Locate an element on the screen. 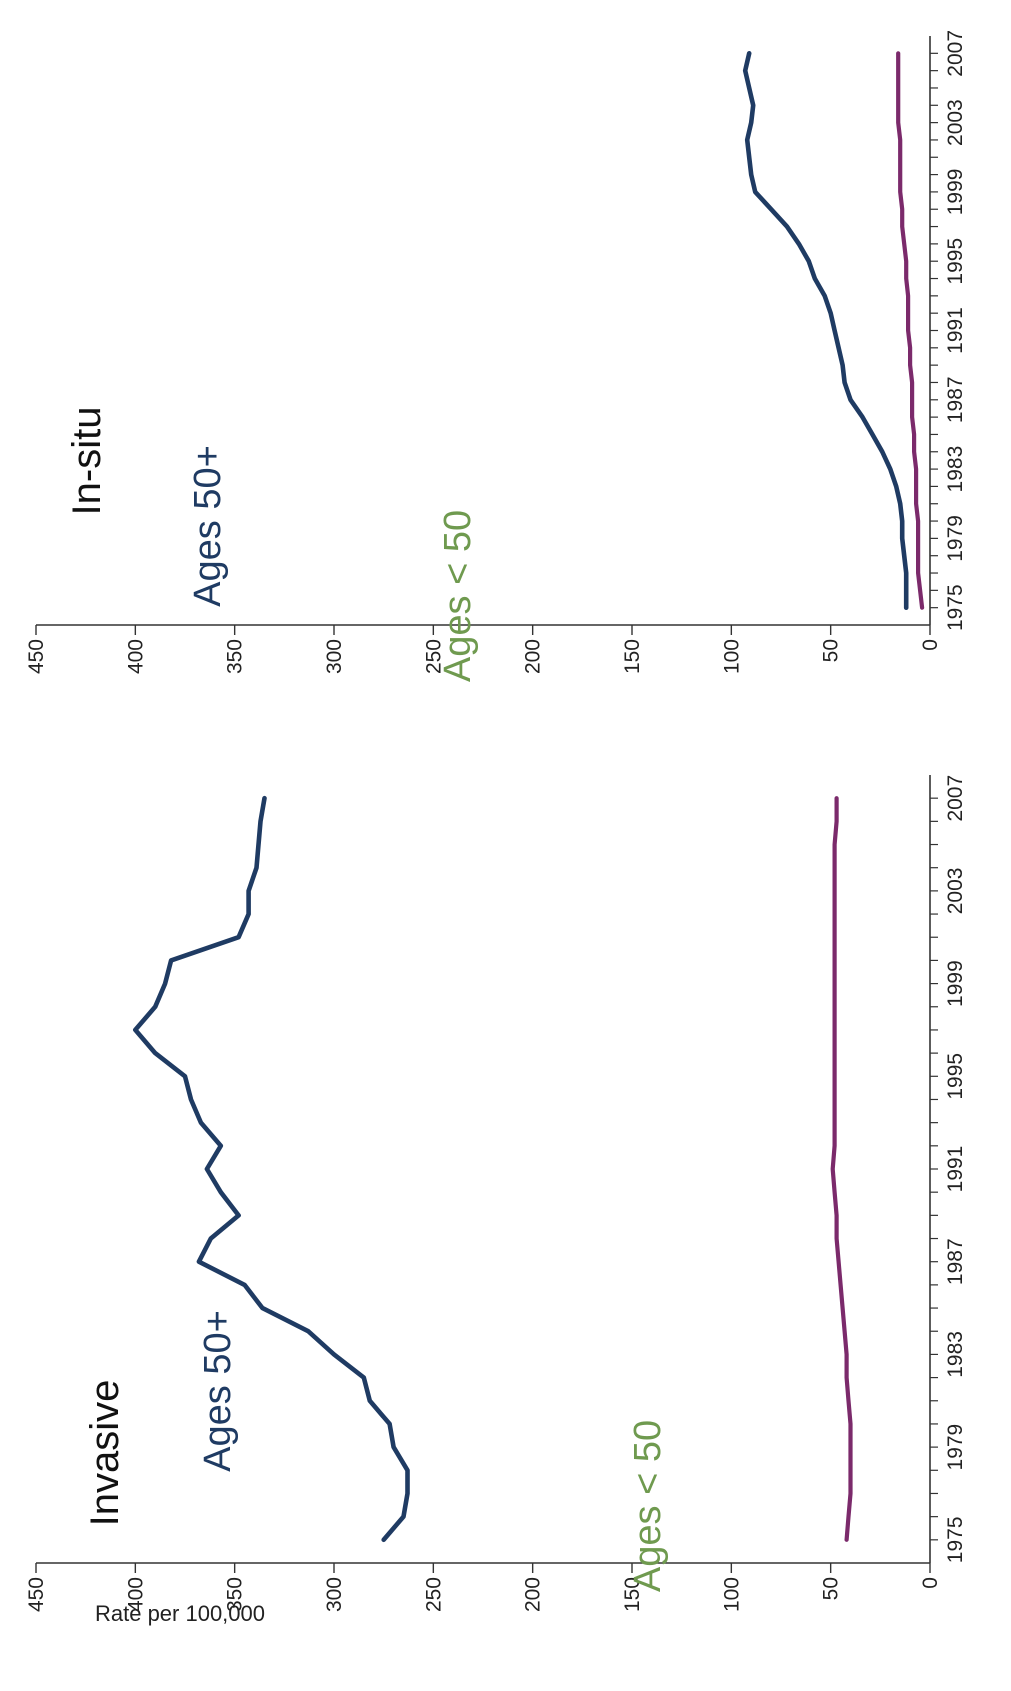 The width and height of the screenshot is (1011, 1691). panel-title-invasive: Invasive is located at coordinates (105, 1453).